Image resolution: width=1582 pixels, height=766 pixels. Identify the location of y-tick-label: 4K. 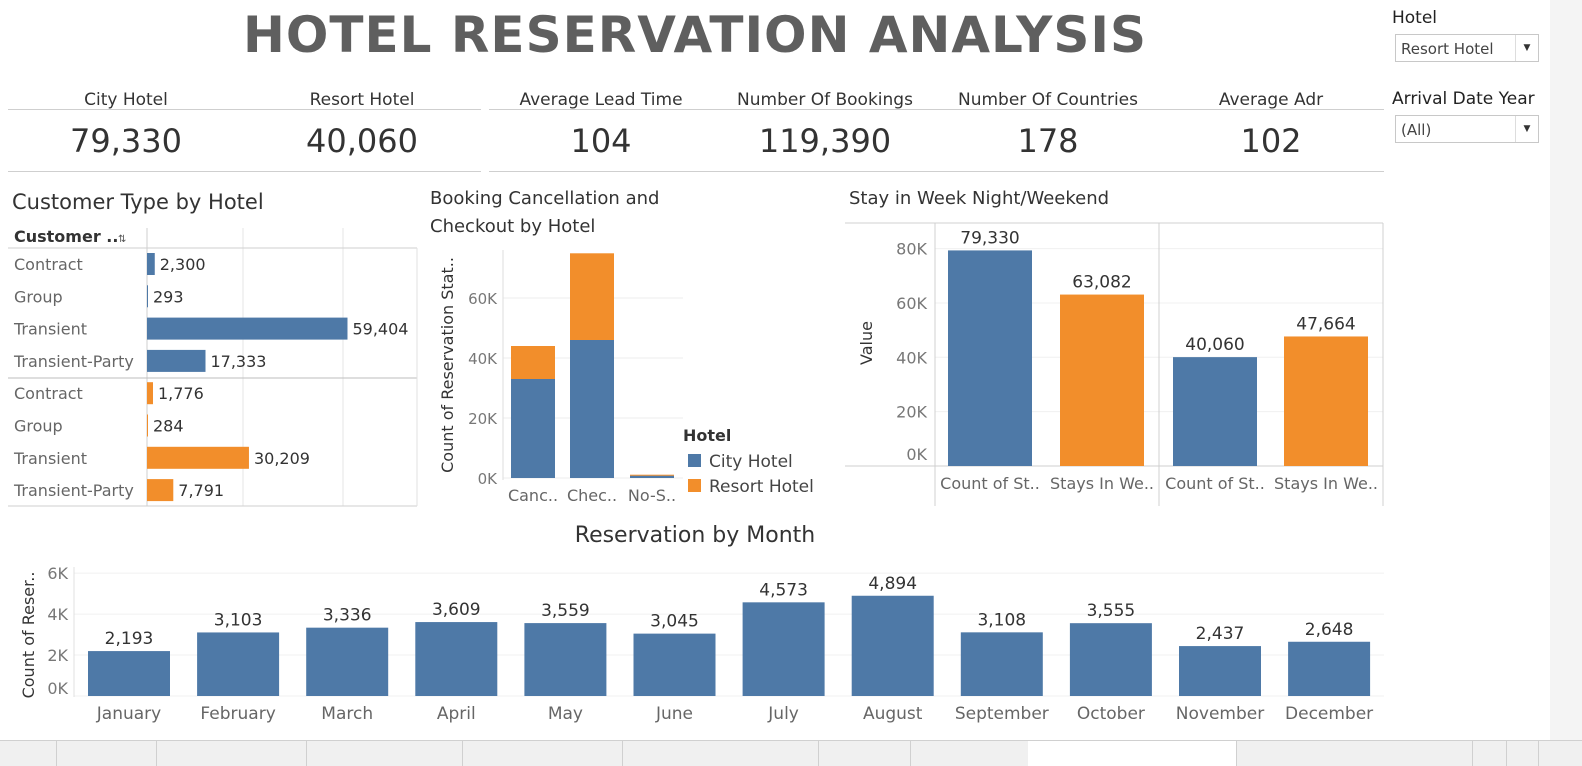
(57, 614).